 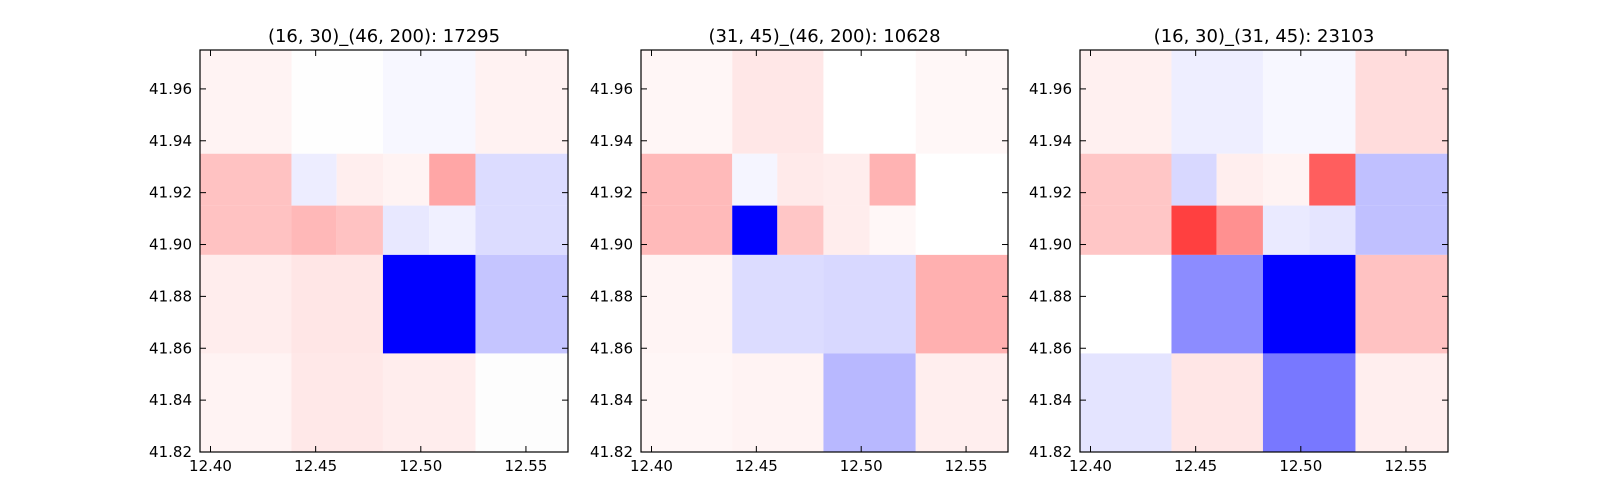 I want to click on chart-title: (16, 30)_(31, 45): 23103, so click(x=1264, y=36).